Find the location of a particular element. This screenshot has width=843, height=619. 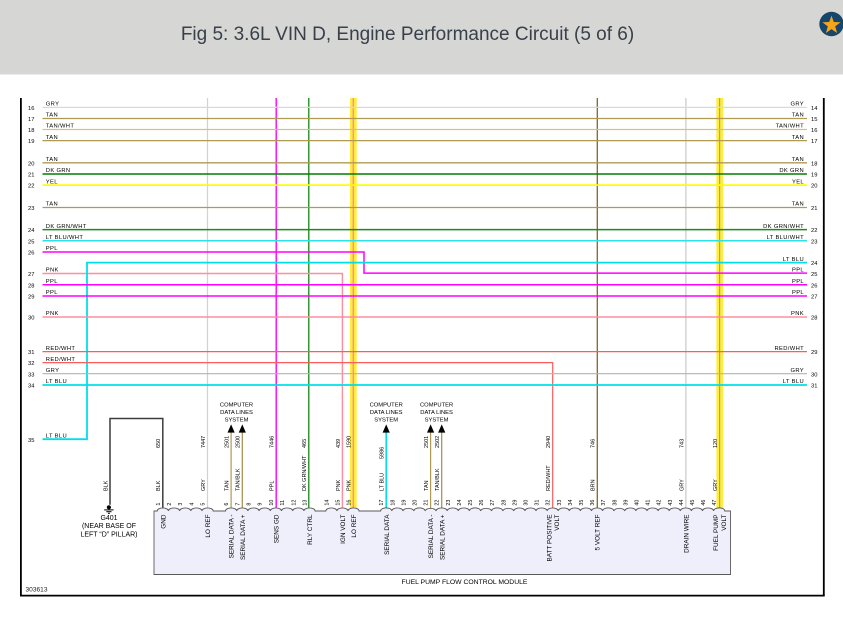

svg-text: 34 is located at coordinates (571, 503).